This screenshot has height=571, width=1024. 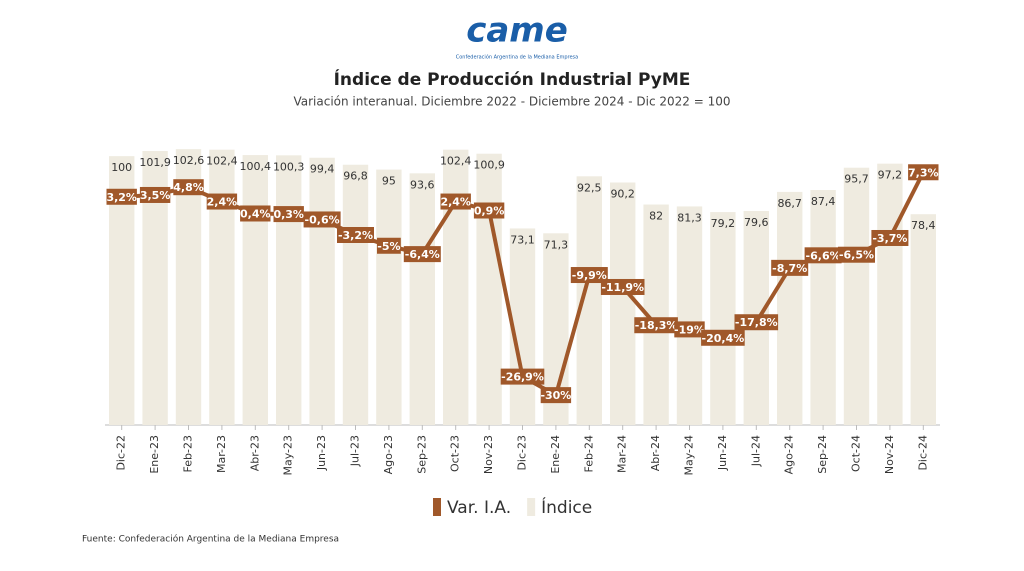 I want to click on x-tick-label: Ago-24, so click(x=789, y=454).